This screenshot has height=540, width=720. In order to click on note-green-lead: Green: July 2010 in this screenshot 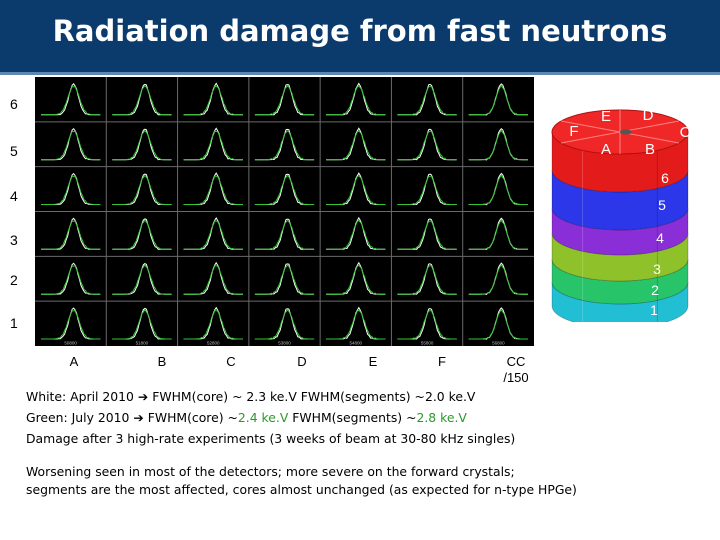, I will do `click(78, 417)`.